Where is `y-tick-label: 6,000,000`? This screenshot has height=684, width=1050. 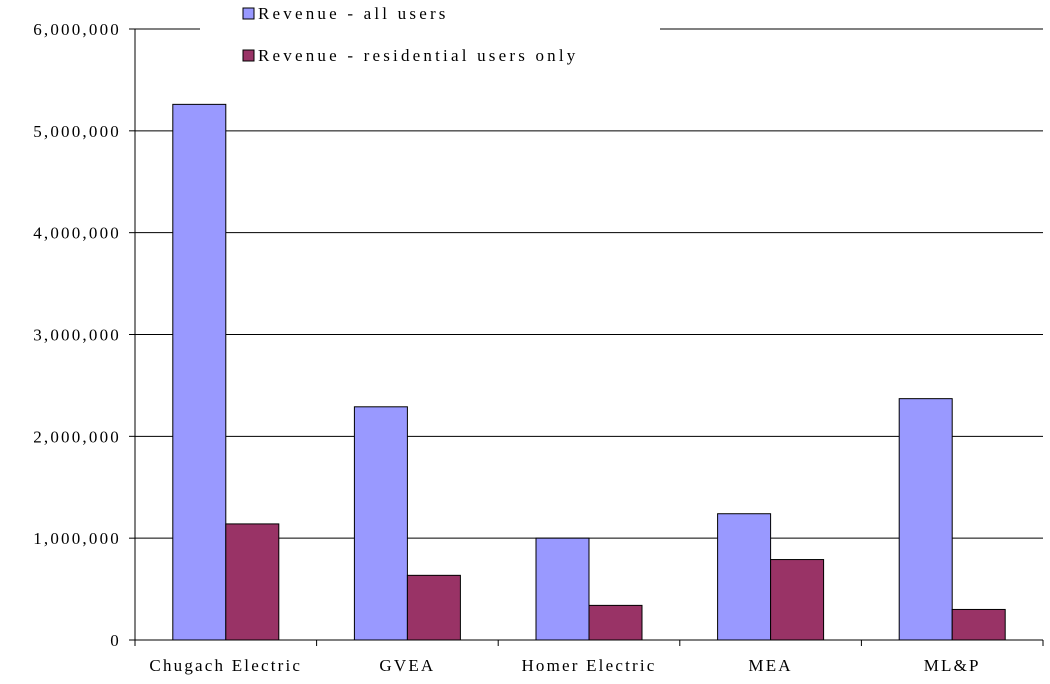 y-tick-label: 6,000,000 is located at coordinates (77, 29).